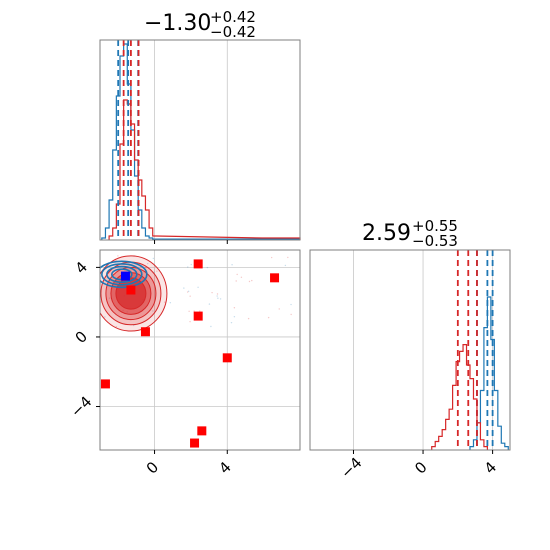 This screenshot has height=550, width=550. I want to click on joint-ytick-label-0: 4, so click(81, 267).